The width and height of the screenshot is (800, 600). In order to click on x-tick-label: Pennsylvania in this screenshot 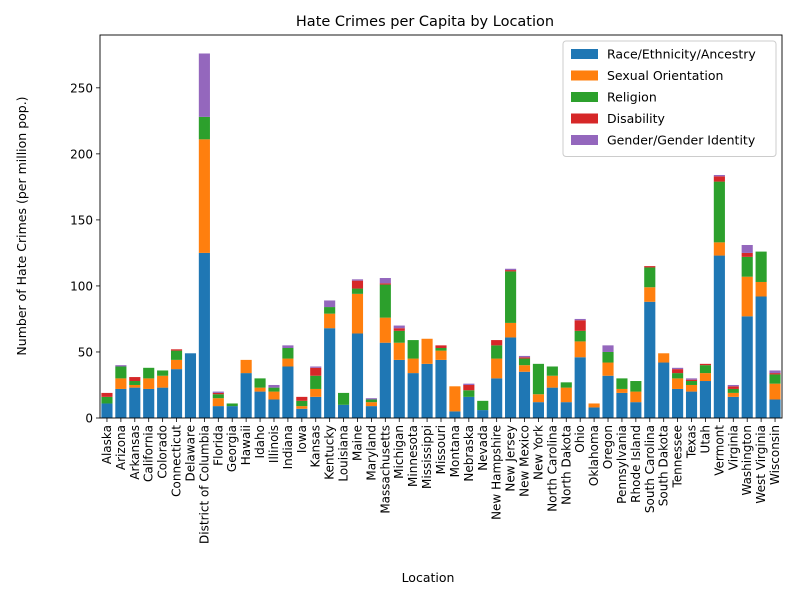, I will do `click(622, 464)`.